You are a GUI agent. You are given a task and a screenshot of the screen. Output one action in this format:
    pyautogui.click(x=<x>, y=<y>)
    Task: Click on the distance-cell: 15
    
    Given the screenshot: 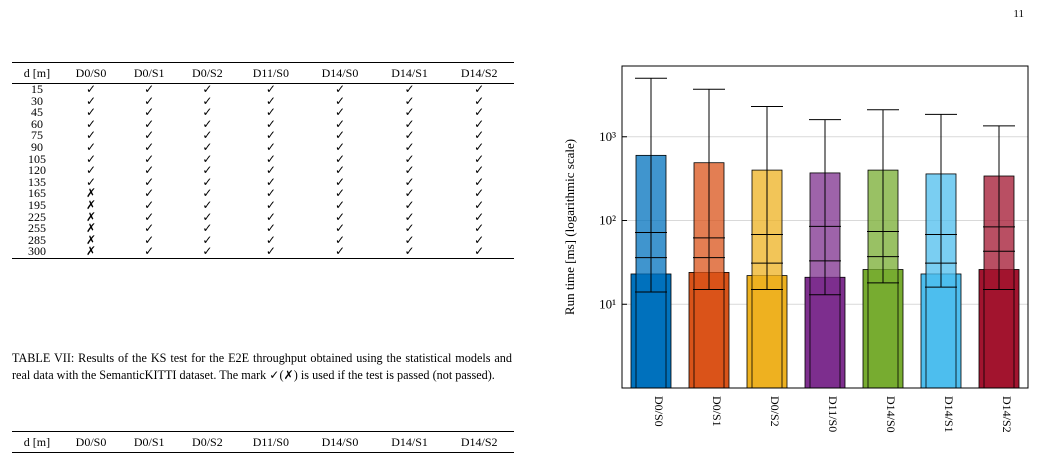 What is the action you would take?
    pyautogui.click(x=36, y=89)
    